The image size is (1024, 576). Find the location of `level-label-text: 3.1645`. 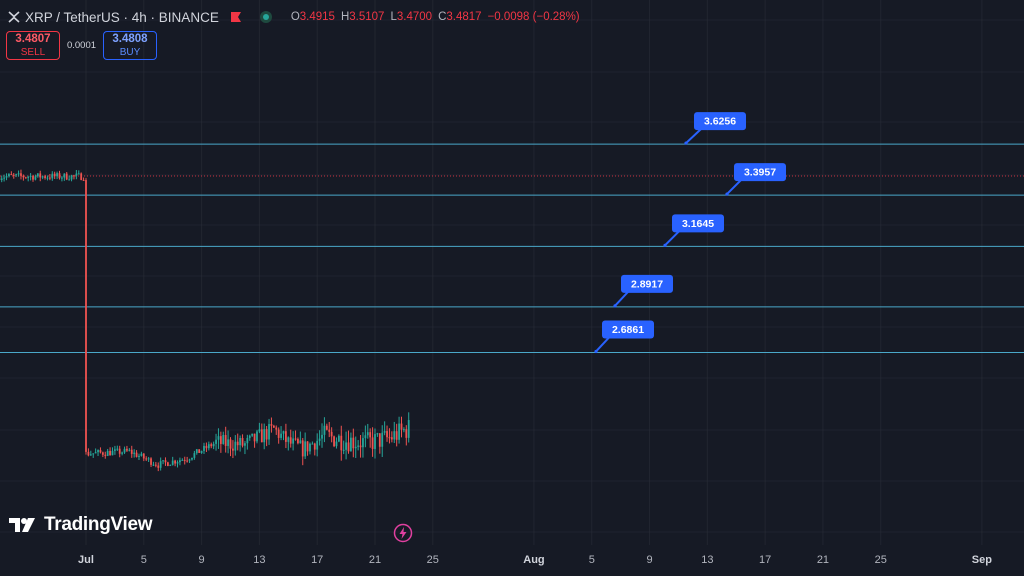

level-label-text: 3.1645 is located at coordinates (698, 224).